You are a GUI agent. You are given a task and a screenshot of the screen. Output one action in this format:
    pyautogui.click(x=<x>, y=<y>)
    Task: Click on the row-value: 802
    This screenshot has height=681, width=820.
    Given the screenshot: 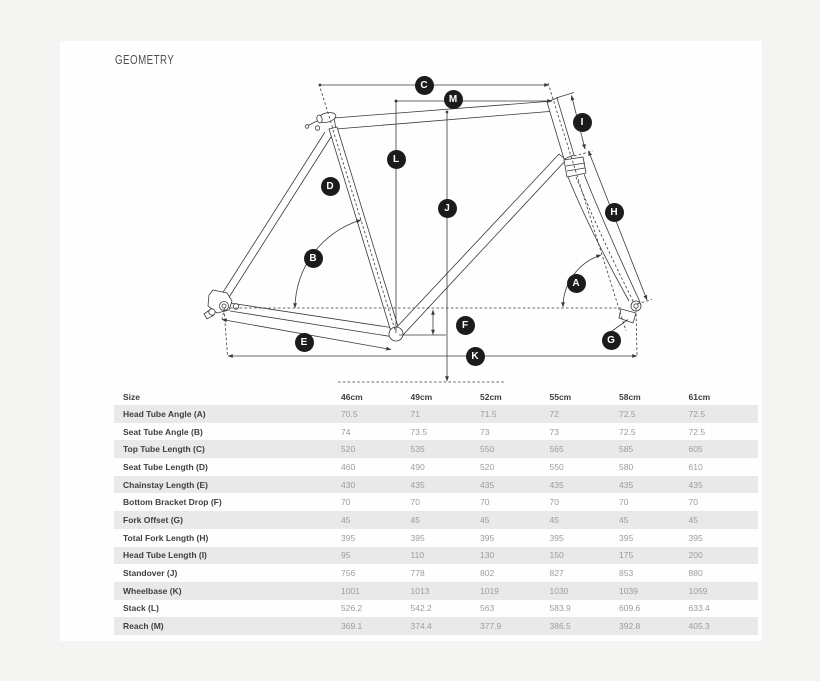 What is the action you would take?
    pyautogui.click(x=487, y=573)
    